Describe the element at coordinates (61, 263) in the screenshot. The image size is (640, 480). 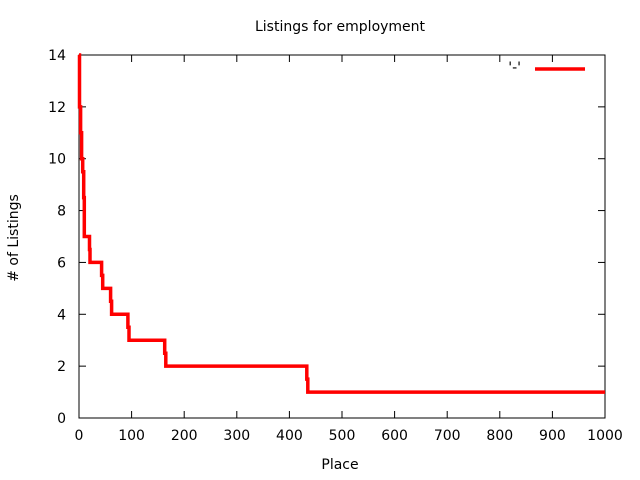
I see `y-tick-label: 6` at that location.